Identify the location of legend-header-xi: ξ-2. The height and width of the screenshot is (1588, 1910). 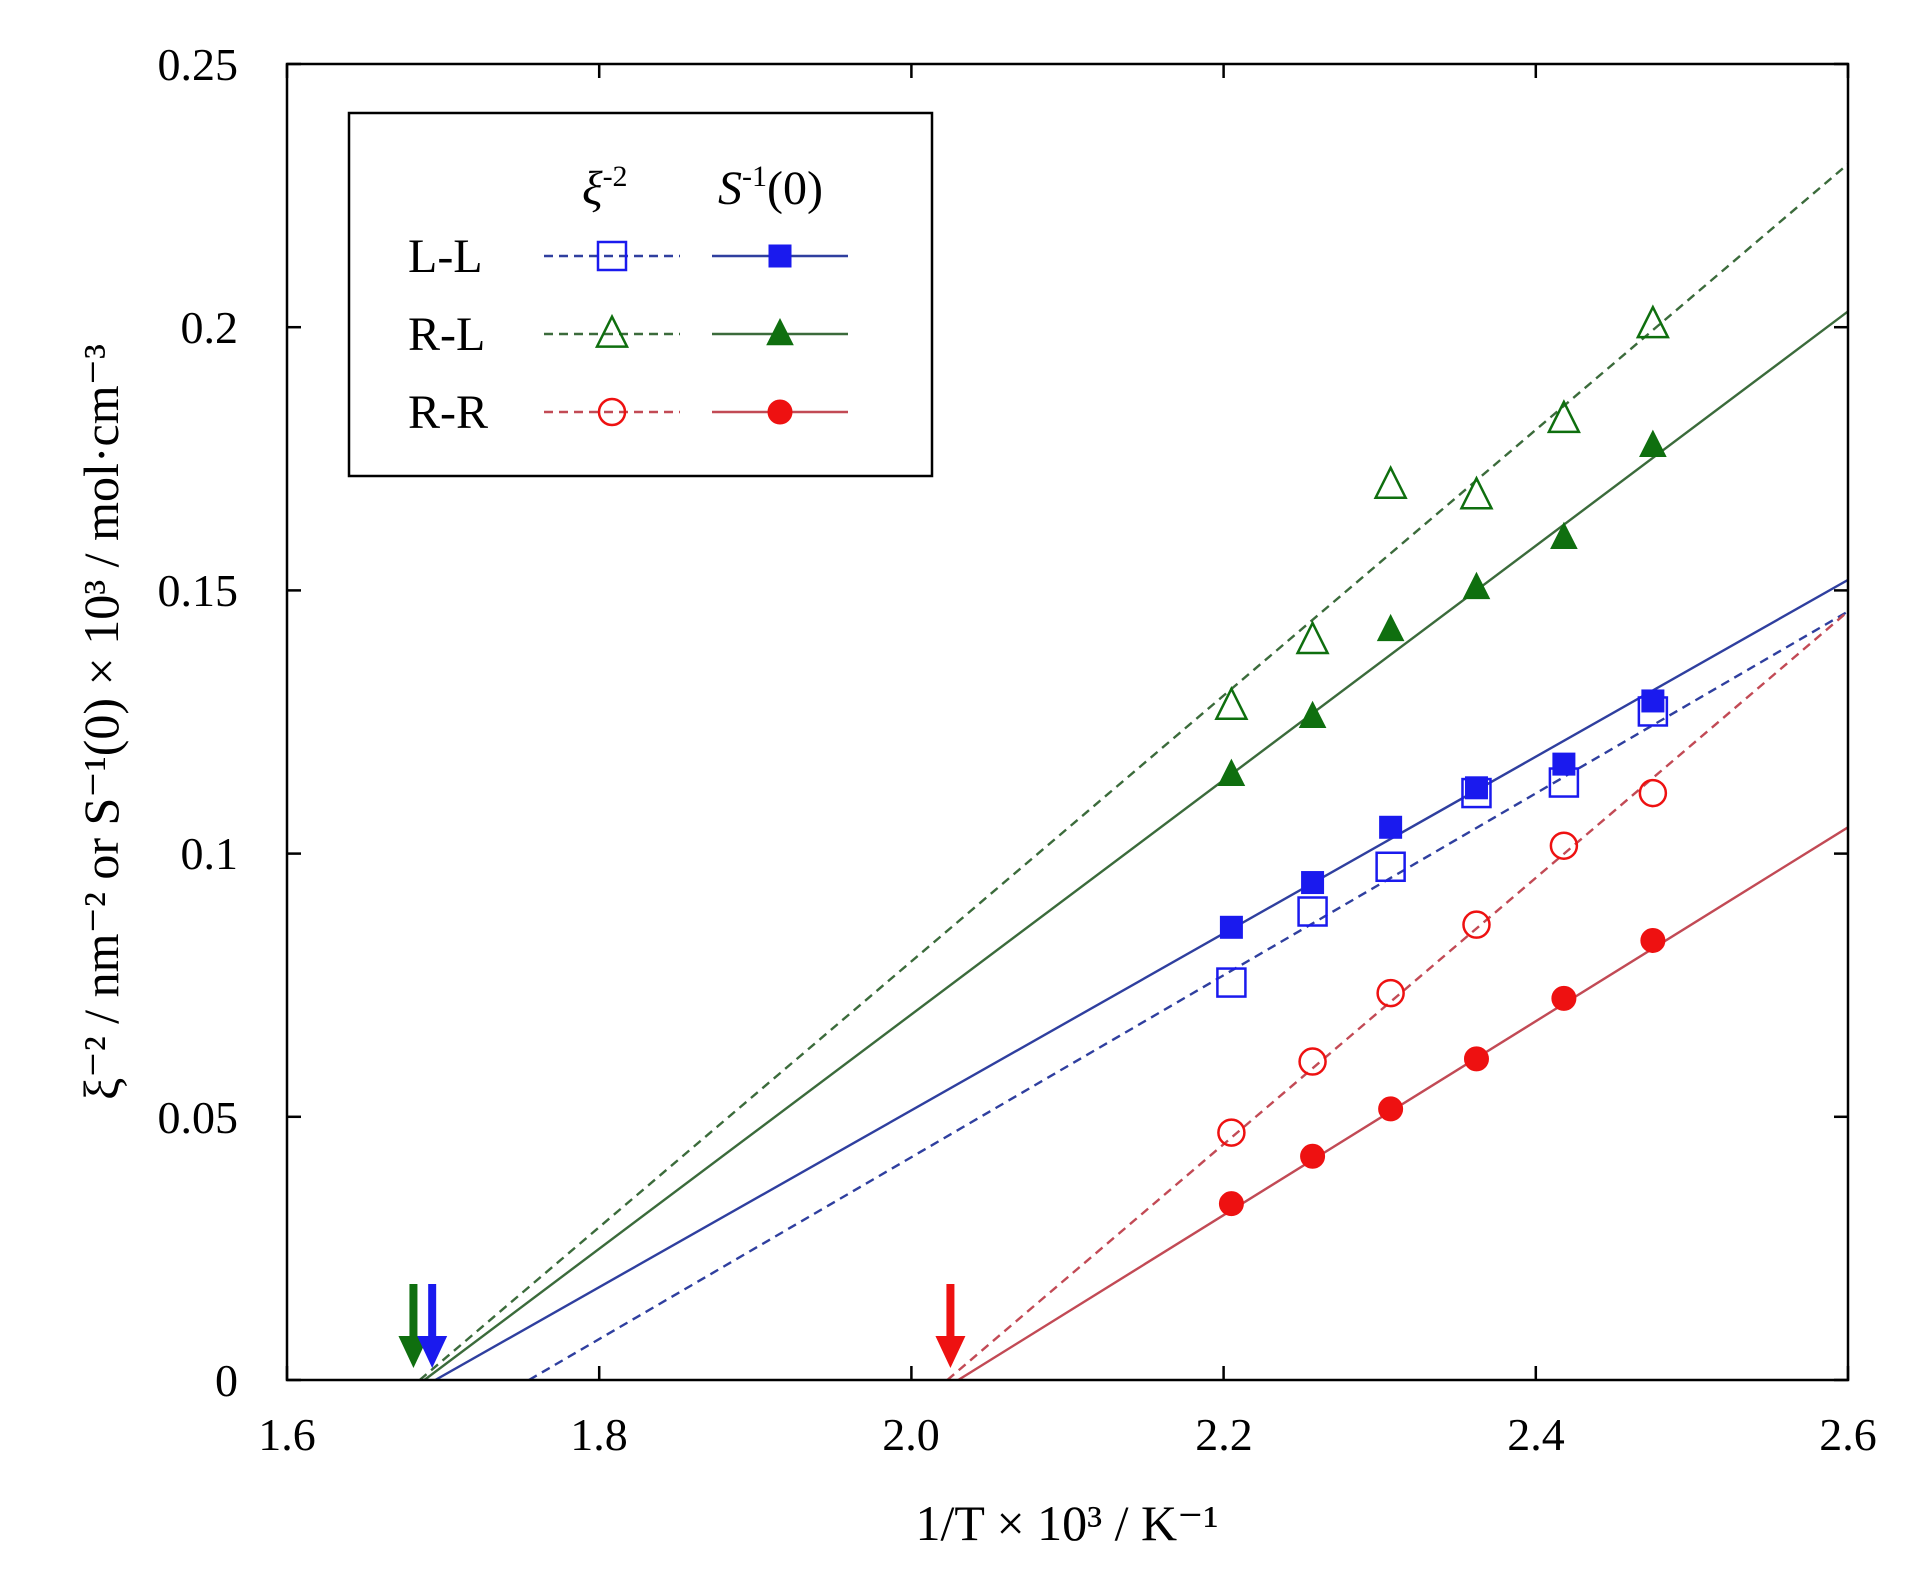
(605, 187).